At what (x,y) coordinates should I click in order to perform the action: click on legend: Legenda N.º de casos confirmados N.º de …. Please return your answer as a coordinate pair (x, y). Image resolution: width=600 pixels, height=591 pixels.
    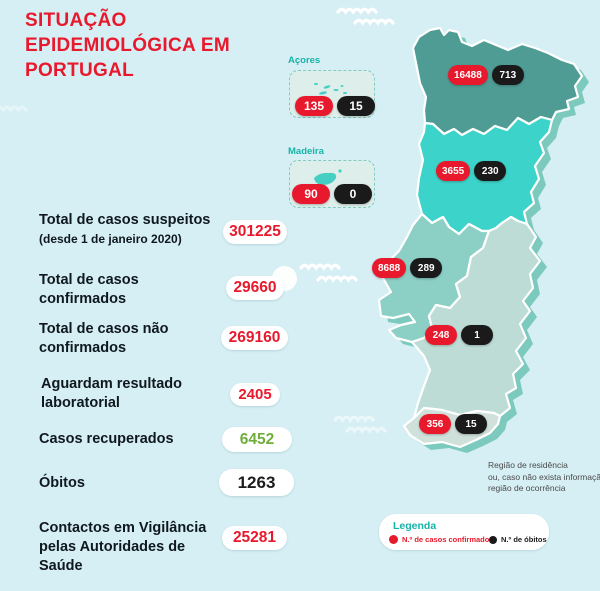
    Looking at the image, I should click on (464, 532).